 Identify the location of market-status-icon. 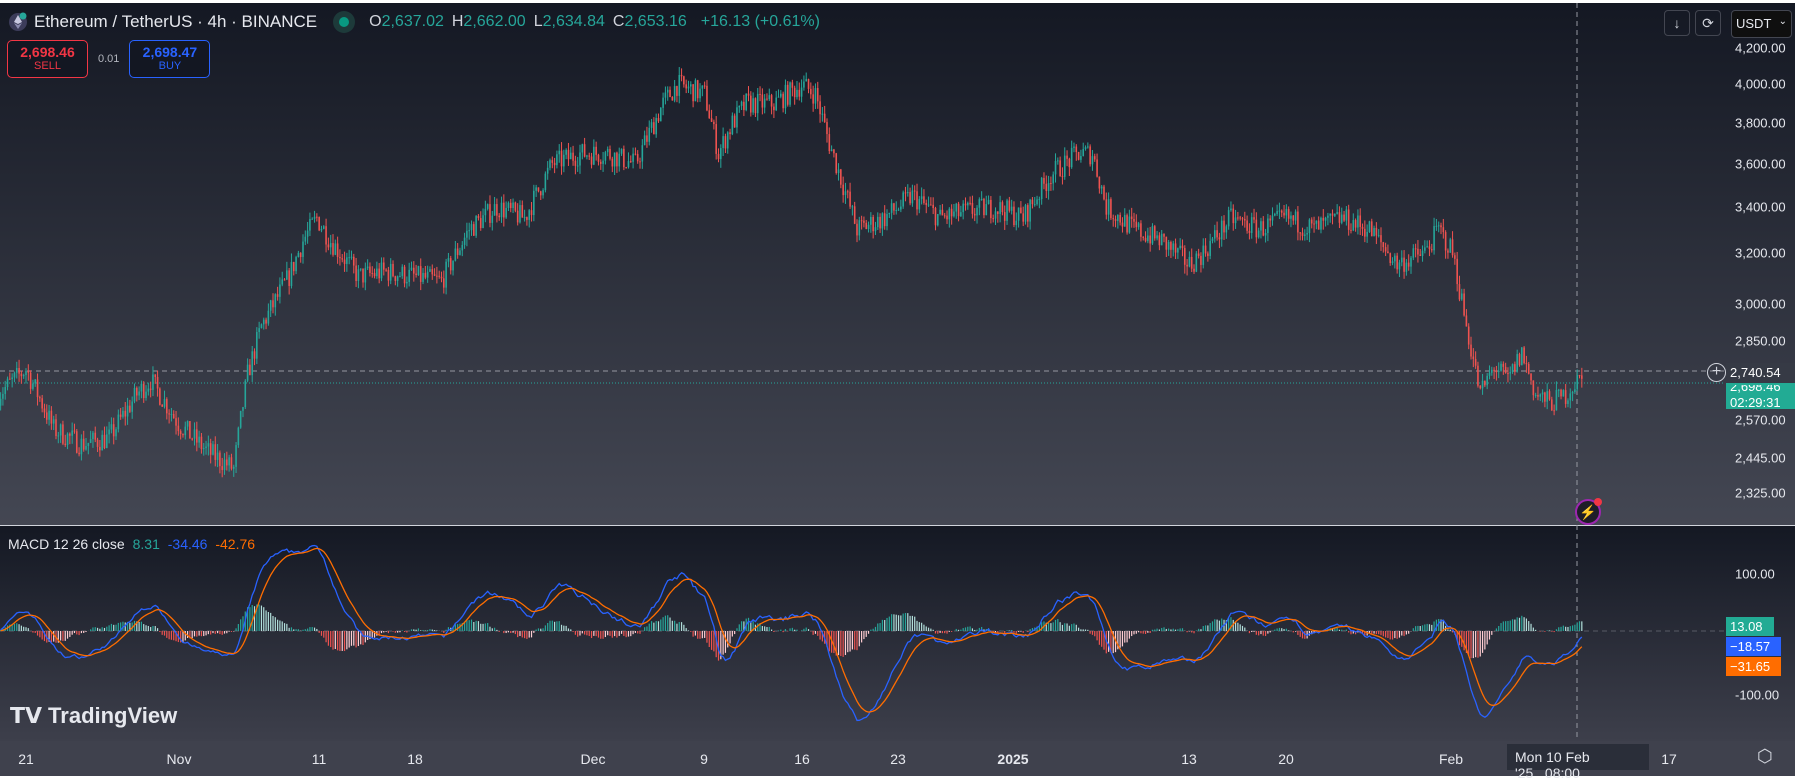
(344, 22).